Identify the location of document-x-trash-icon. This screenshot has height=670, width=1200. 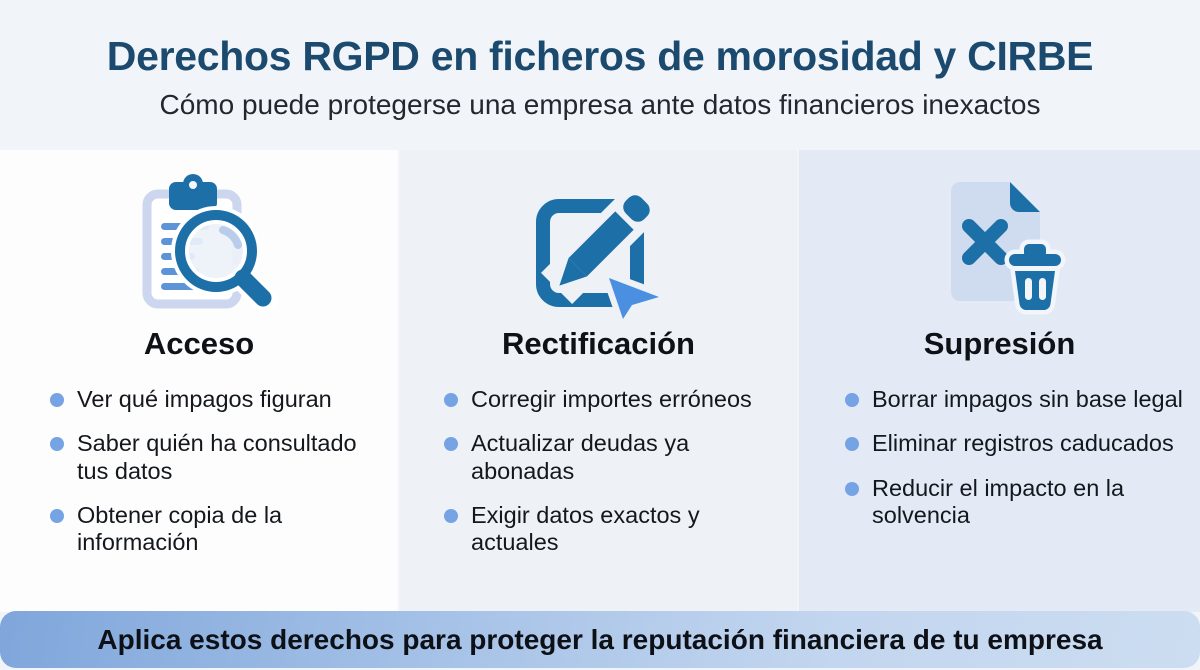
(999, 244).